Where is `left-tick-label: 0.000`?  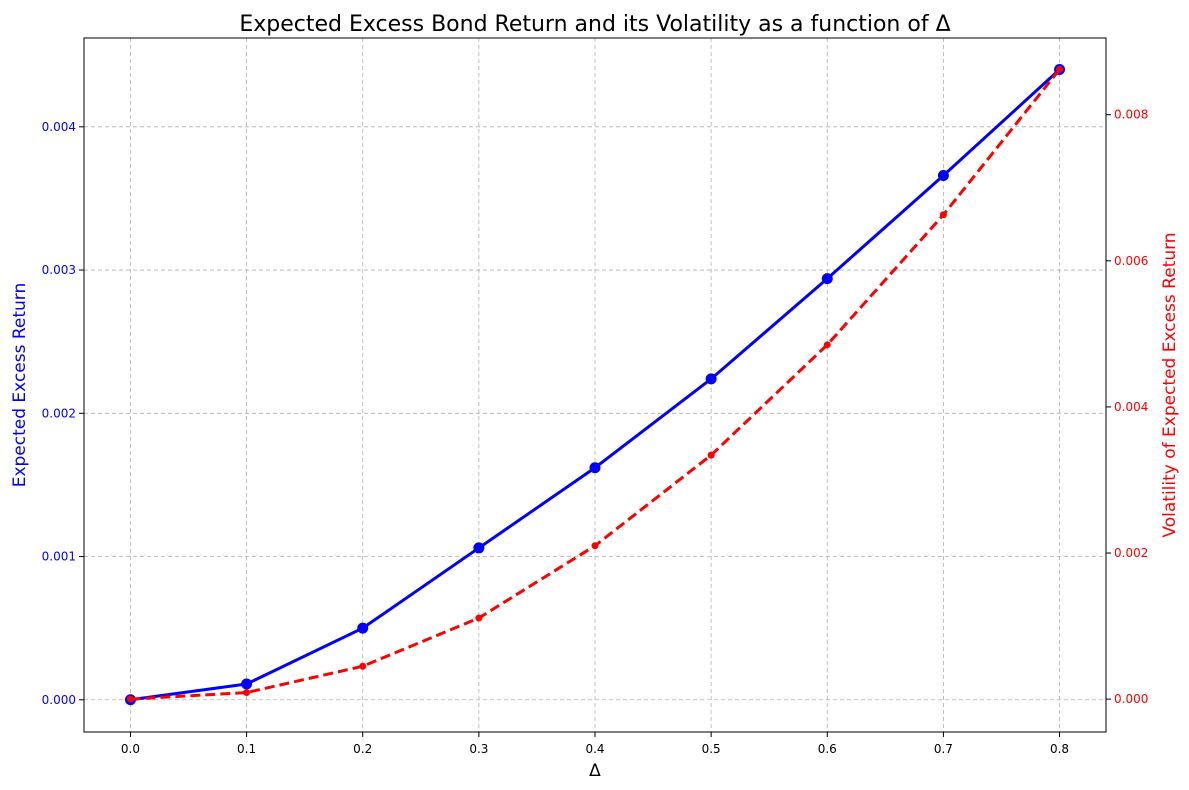 left-tick-label: 0.000 is located at coordinates (59, 700).